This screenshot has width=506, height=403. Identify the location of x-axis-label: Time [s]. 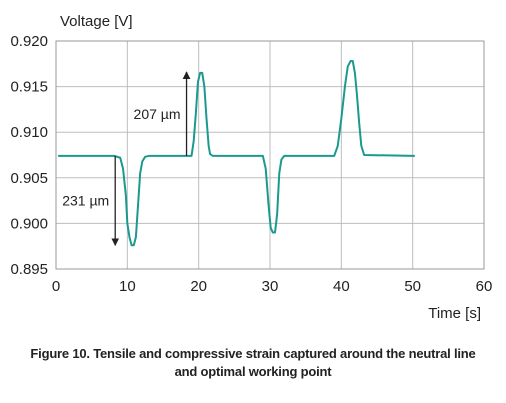
(454, 313).